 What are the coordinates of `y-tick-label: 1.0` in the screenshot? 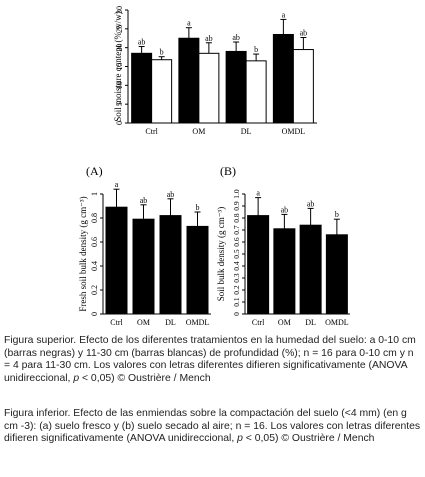 It's located at (236, 194).